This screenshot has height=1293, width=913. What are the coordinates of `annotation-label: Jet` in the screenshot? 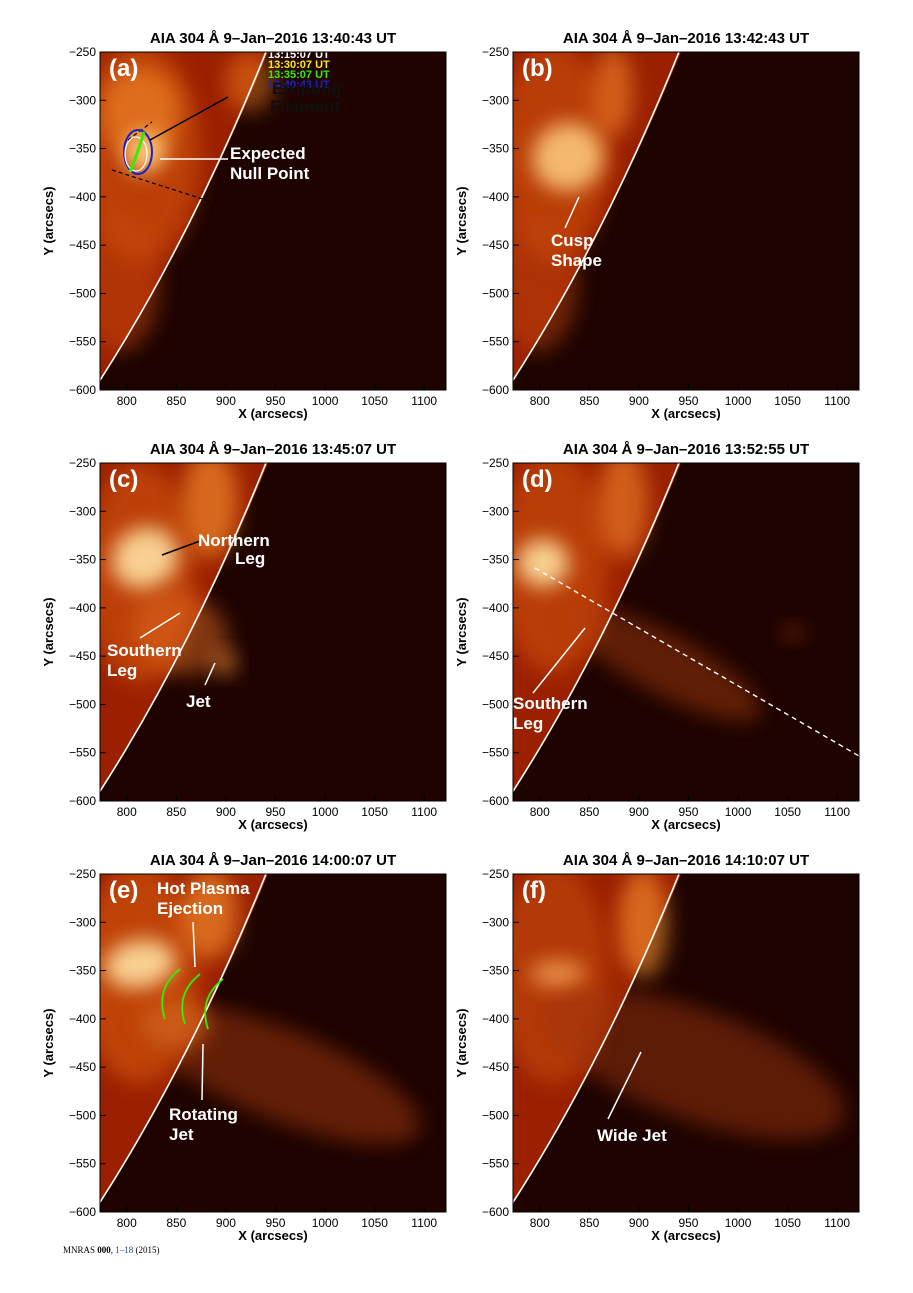 It's located at (198, 701).